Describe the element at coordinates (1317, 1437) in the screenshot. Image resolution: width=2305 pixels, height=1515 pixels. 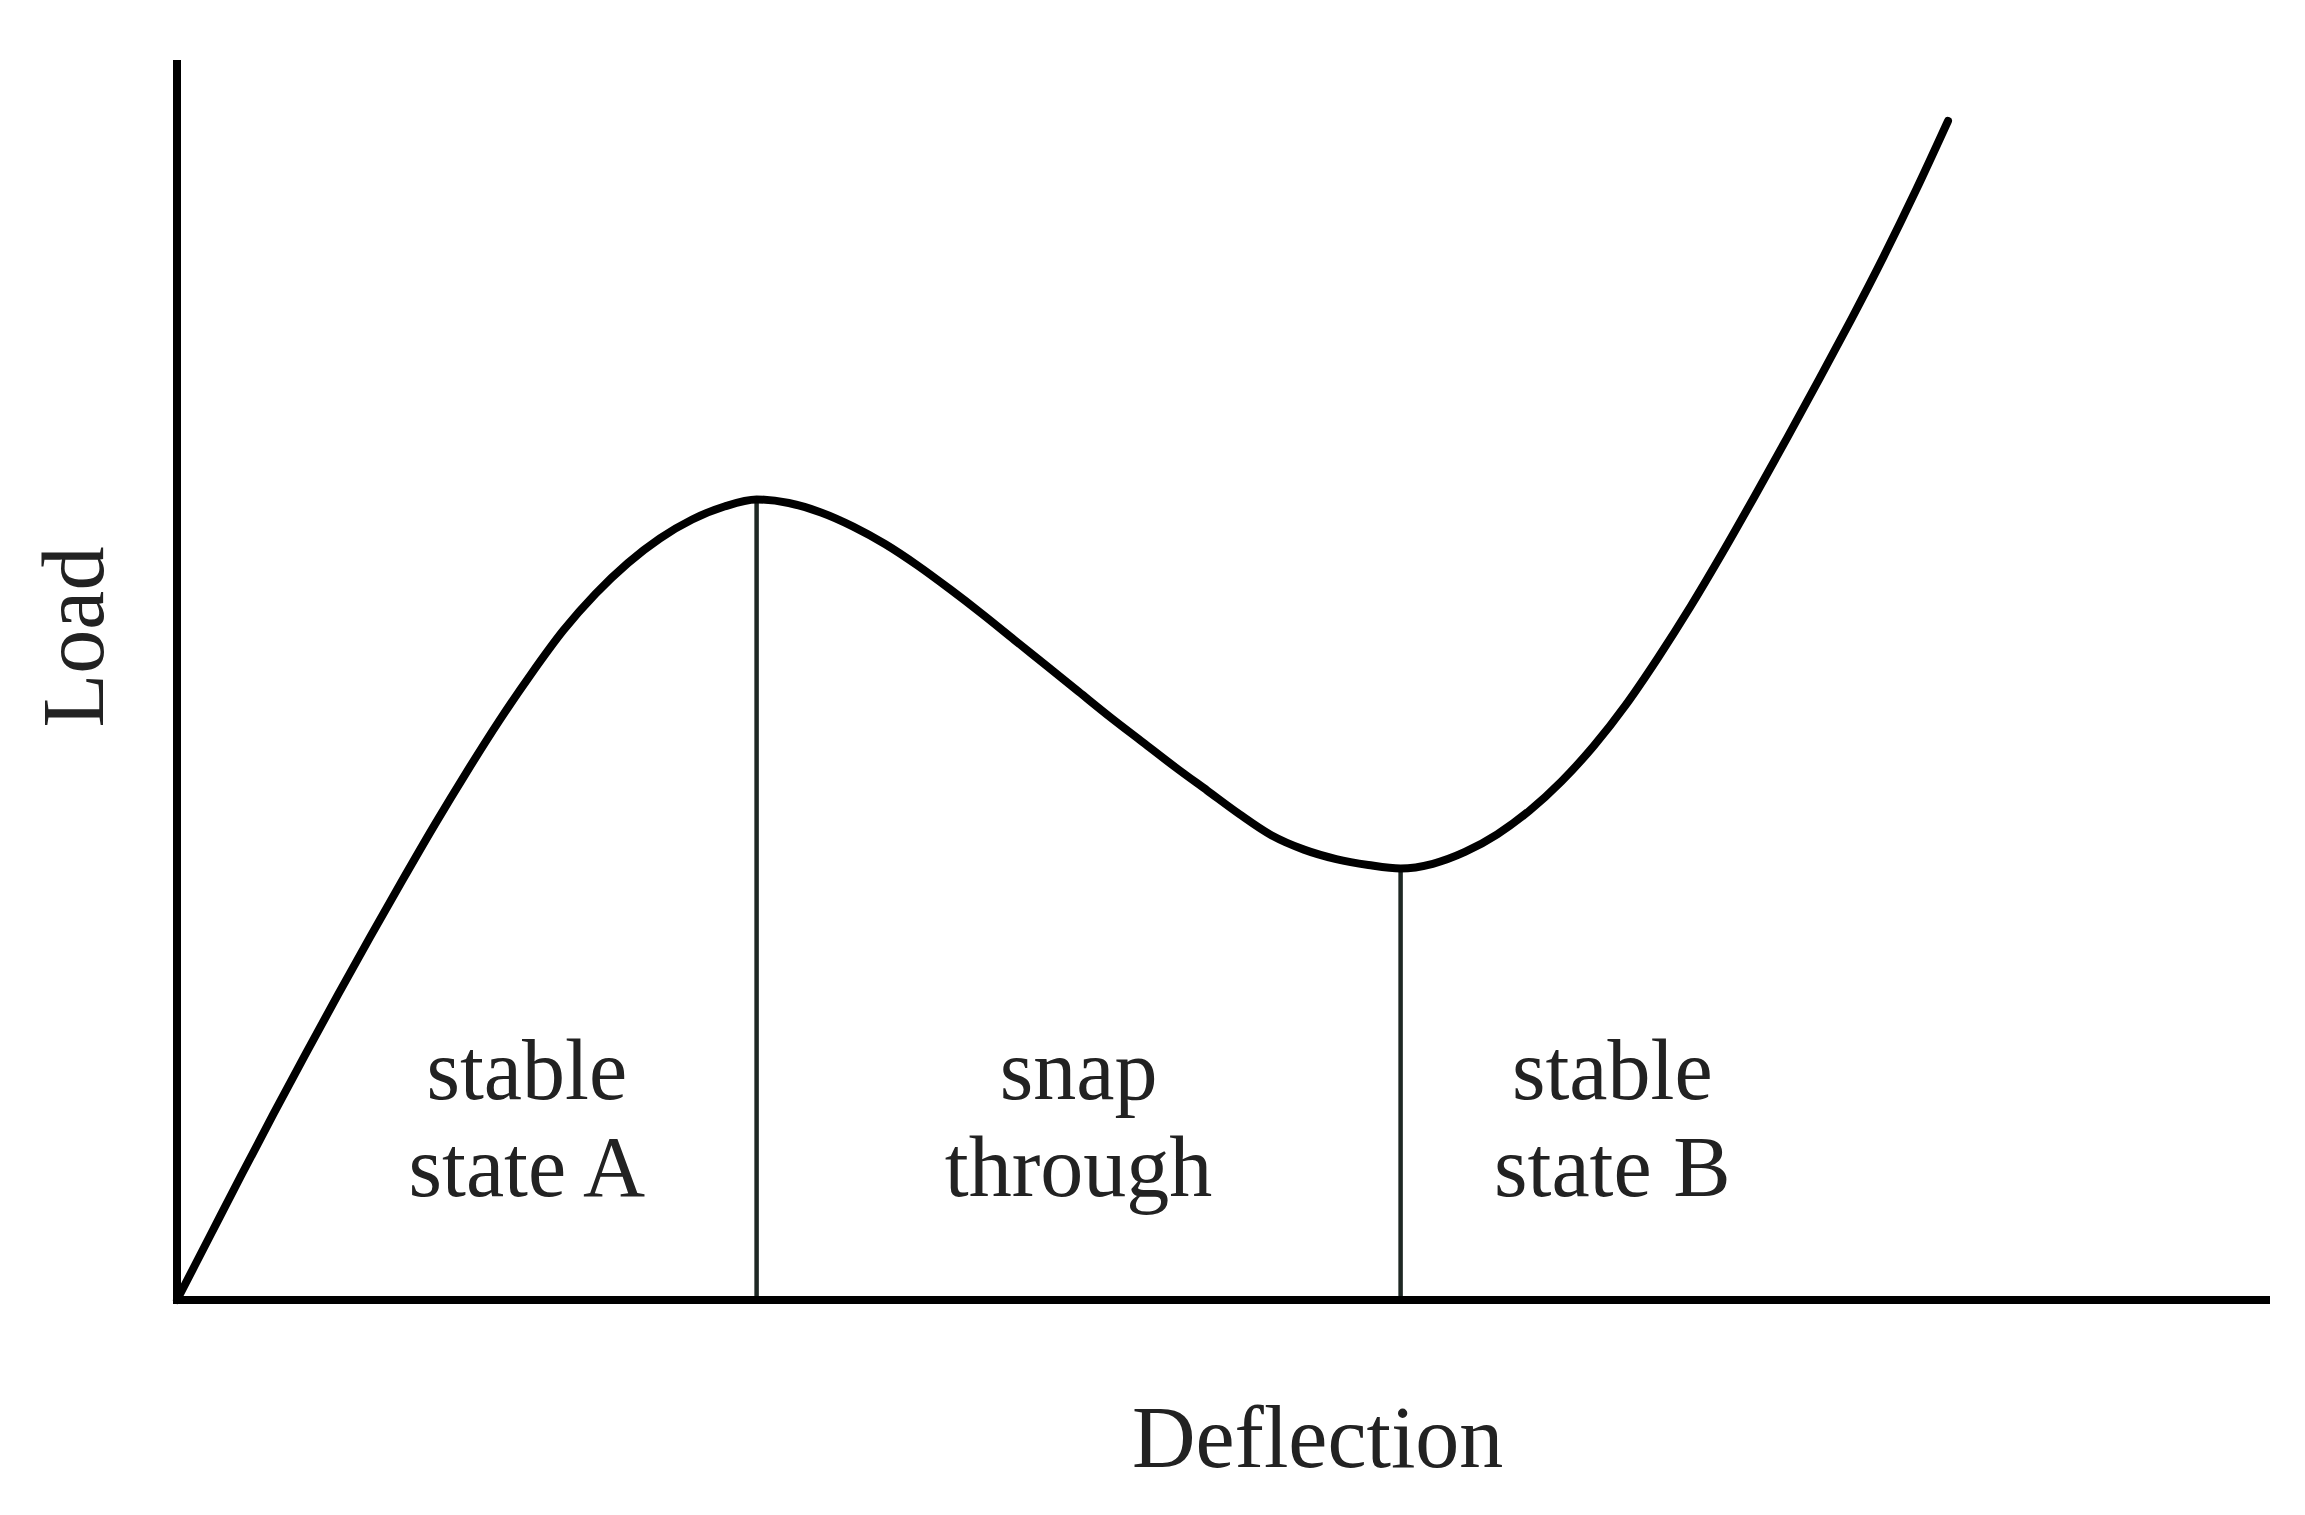
I see `x-axis-title: Deflection` at that location.